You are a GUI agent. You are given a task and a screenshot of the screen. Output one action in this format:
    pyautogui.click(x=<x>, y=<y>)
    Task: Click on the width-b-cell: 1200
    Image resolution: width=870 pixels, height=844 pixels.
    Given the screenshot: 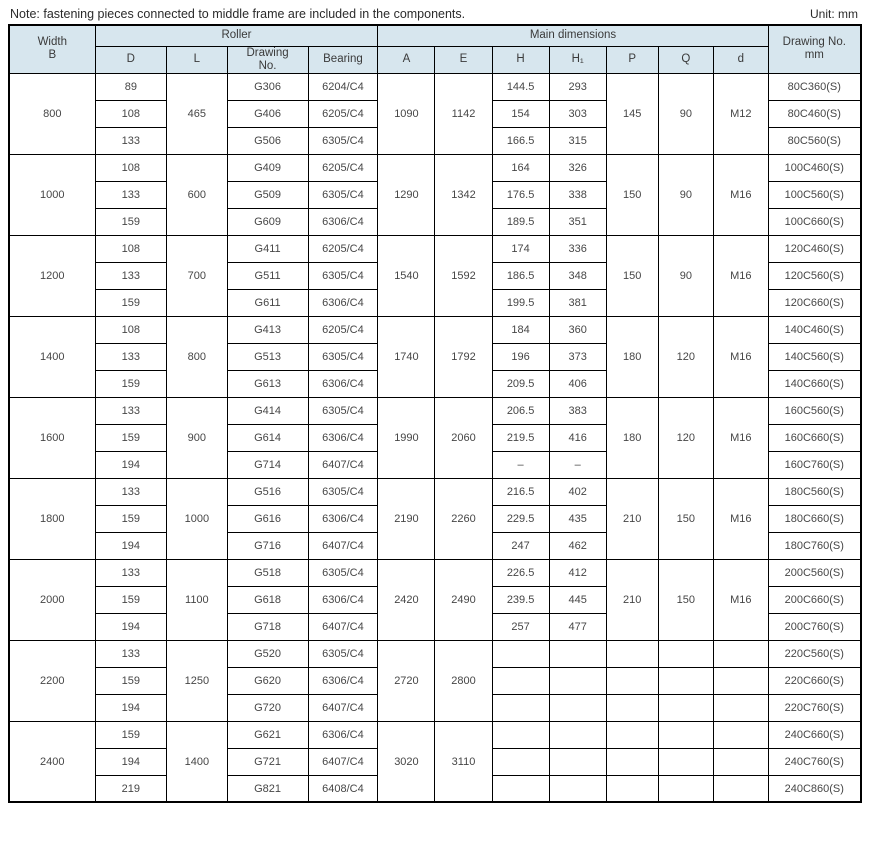 What is the action you would take?
    pyautogui.click(x=52, y=275)
    